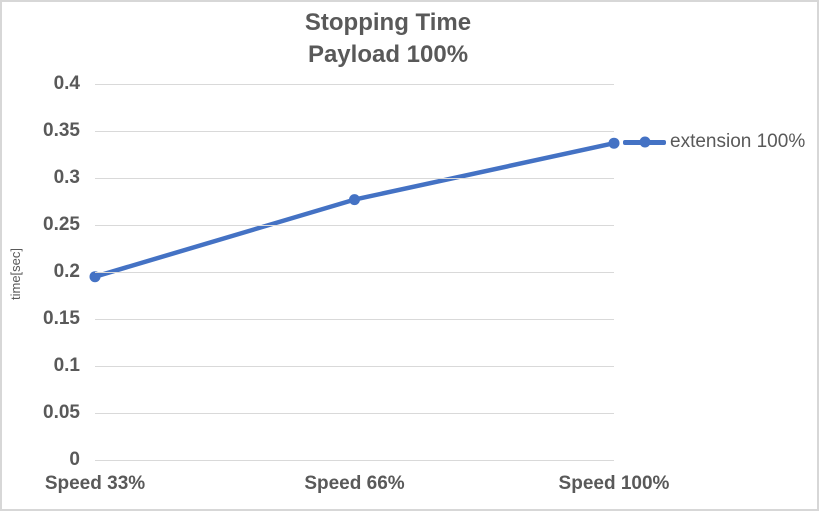  What do you see at coordinates (61, 130) in the screenshot?
I see `y-tick-label: 0.35` at bounding box center [61, 130].